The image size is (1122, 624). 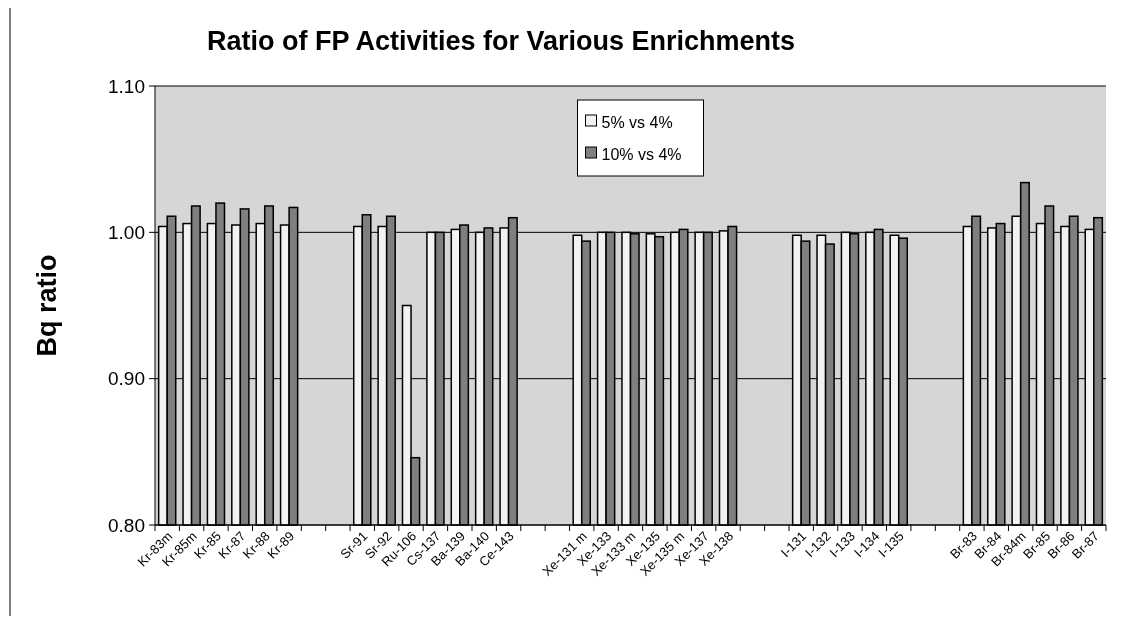 What do you see at coordinates (637, 122) in the screenshot?
I see `legend-label: 5% vs 4%` at bounding box center [637, 122].